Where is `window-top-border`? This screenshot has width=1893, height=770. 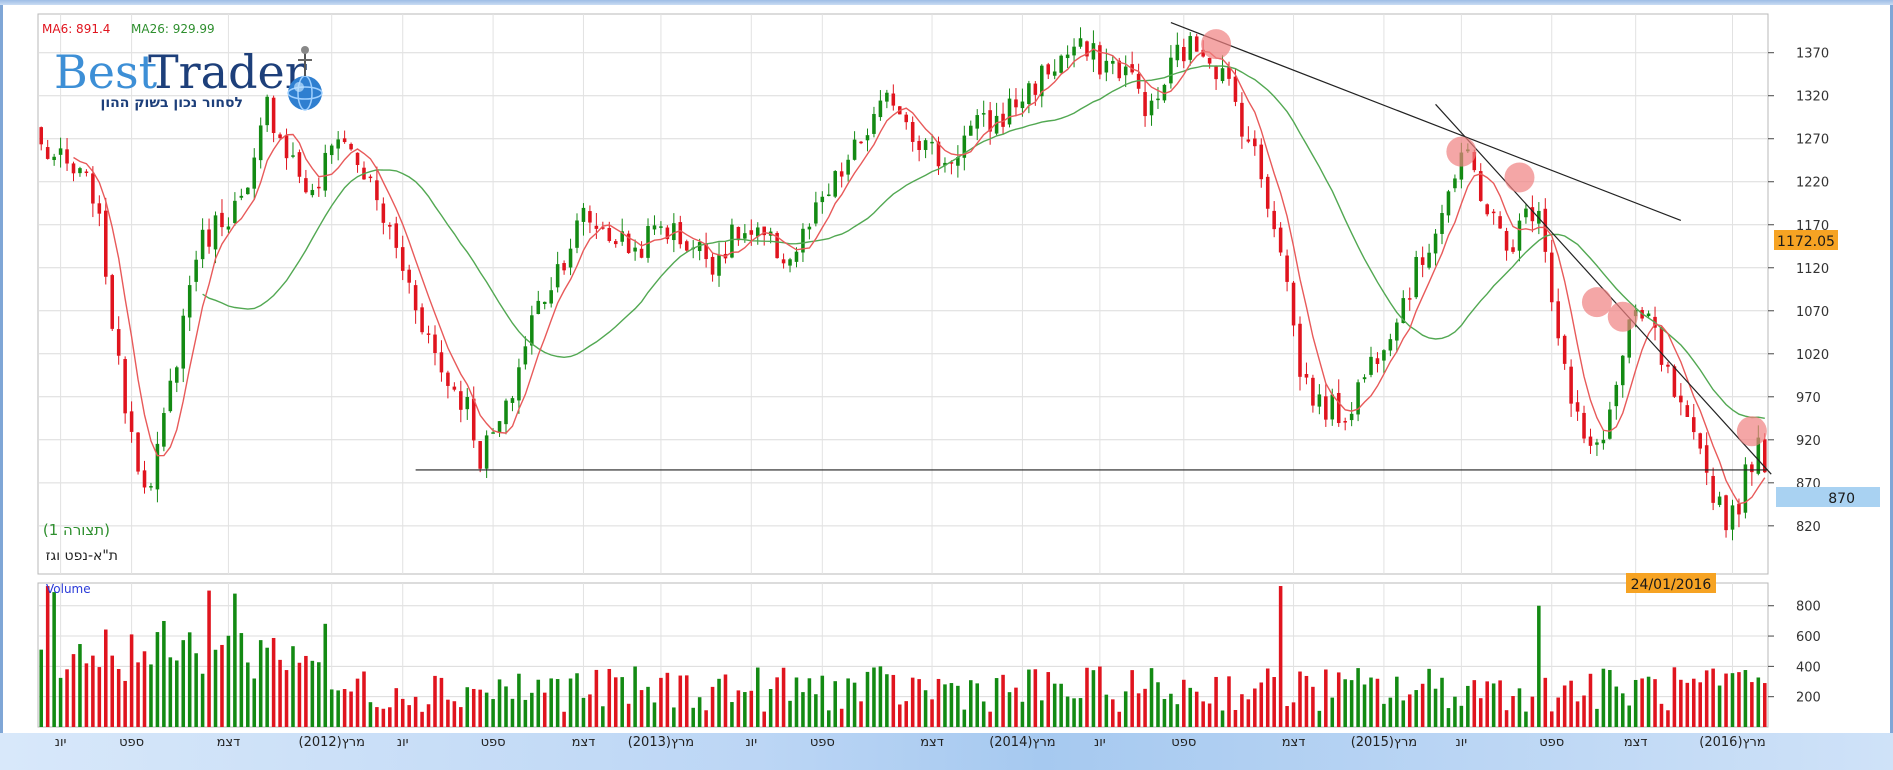 window-top-border is located at coordinates (946, 2).